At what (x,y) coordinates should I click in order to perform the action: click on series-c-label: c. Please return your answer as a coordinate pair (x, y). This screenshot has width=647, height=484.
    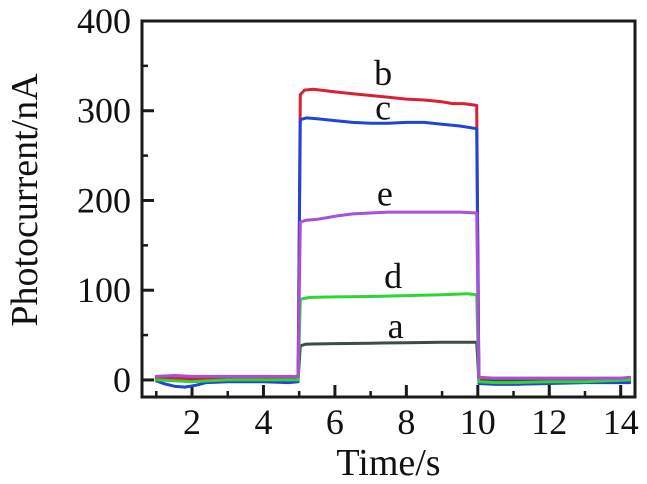
    Looking at the image, I should click on (383, 107).